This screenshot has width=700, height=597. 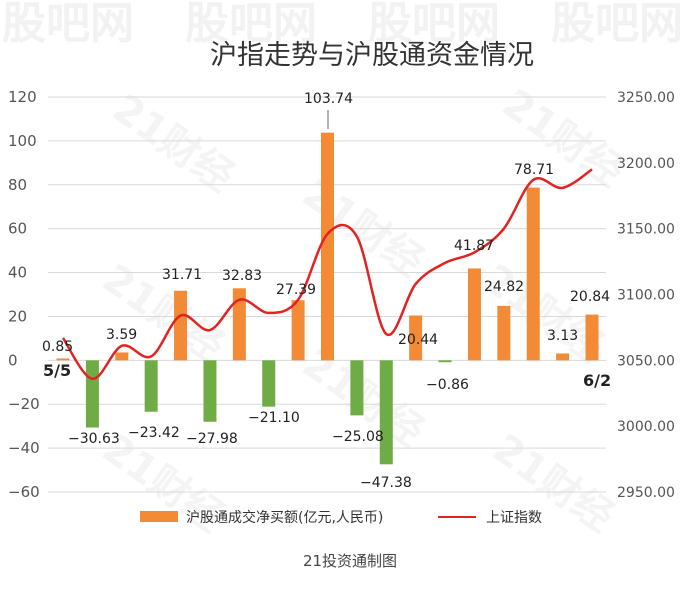 What do you see at coordinates (504, 287) in the screenshot?
I see `data-label: 24.82` at bounding box center [504, 287].